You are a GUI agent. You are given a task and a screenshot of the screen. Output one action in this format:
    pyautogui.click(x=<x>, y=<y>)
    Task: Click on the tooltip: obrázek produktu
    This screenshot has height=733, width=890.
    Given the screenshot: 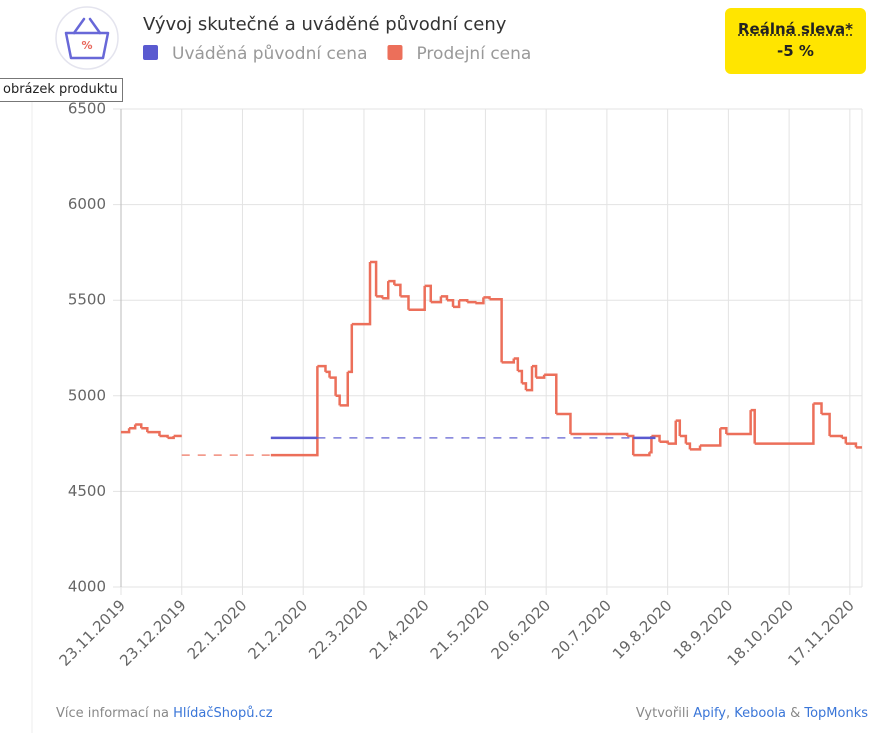 What is the action you would take?
    pyautogui.click(x=61, y=90)
    